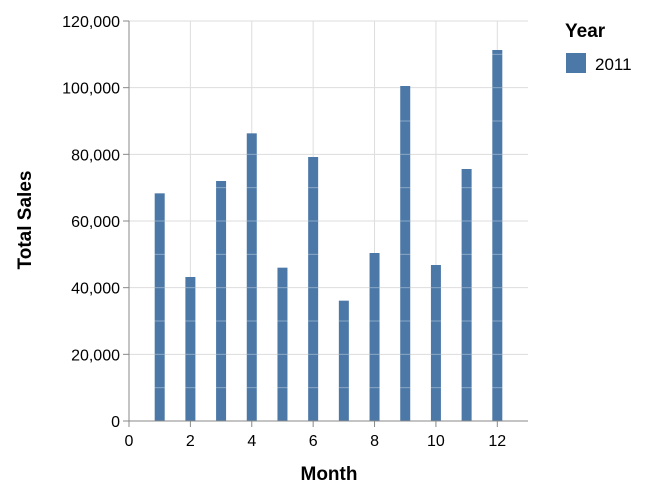 The width and height of the screenshot is (650, 494). Describe the element at coordinates (95, 355) in the screenshot. I see `y-tick-label: 20,000` at that location.